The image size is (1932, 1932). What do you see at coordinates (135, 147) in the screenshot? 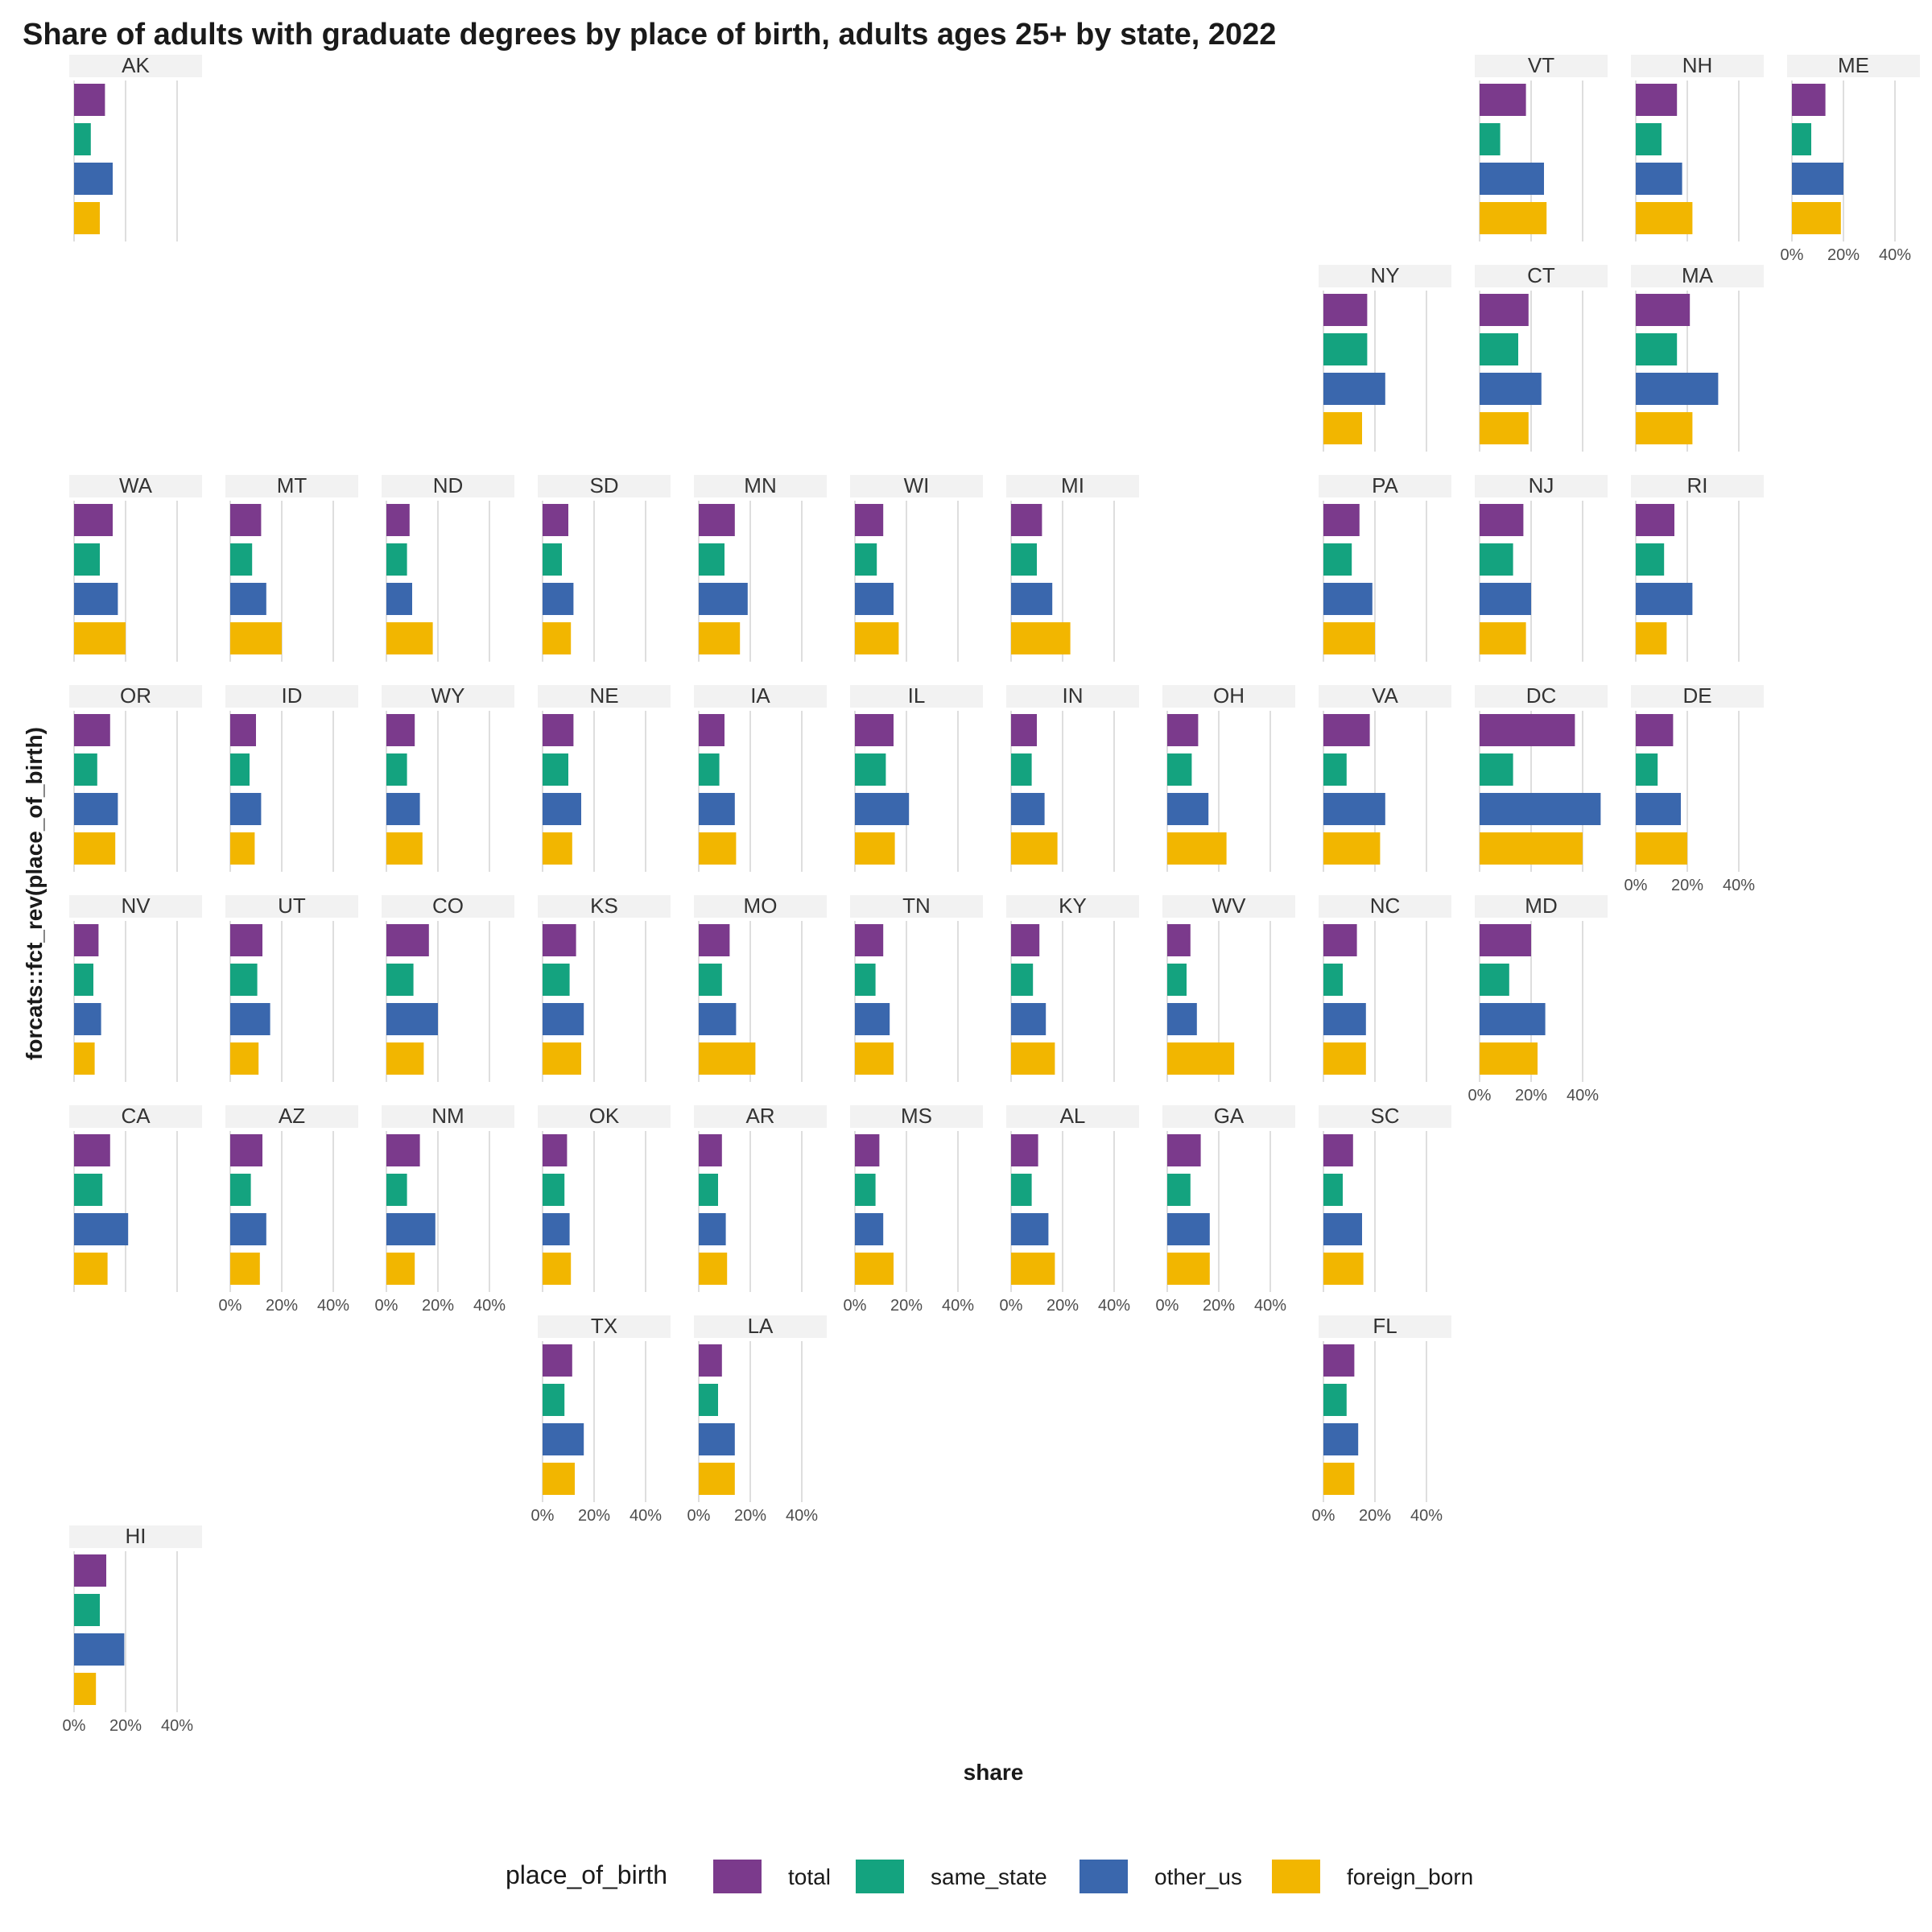
I see `panel-ak: AK` at bounding box center [135, 147].